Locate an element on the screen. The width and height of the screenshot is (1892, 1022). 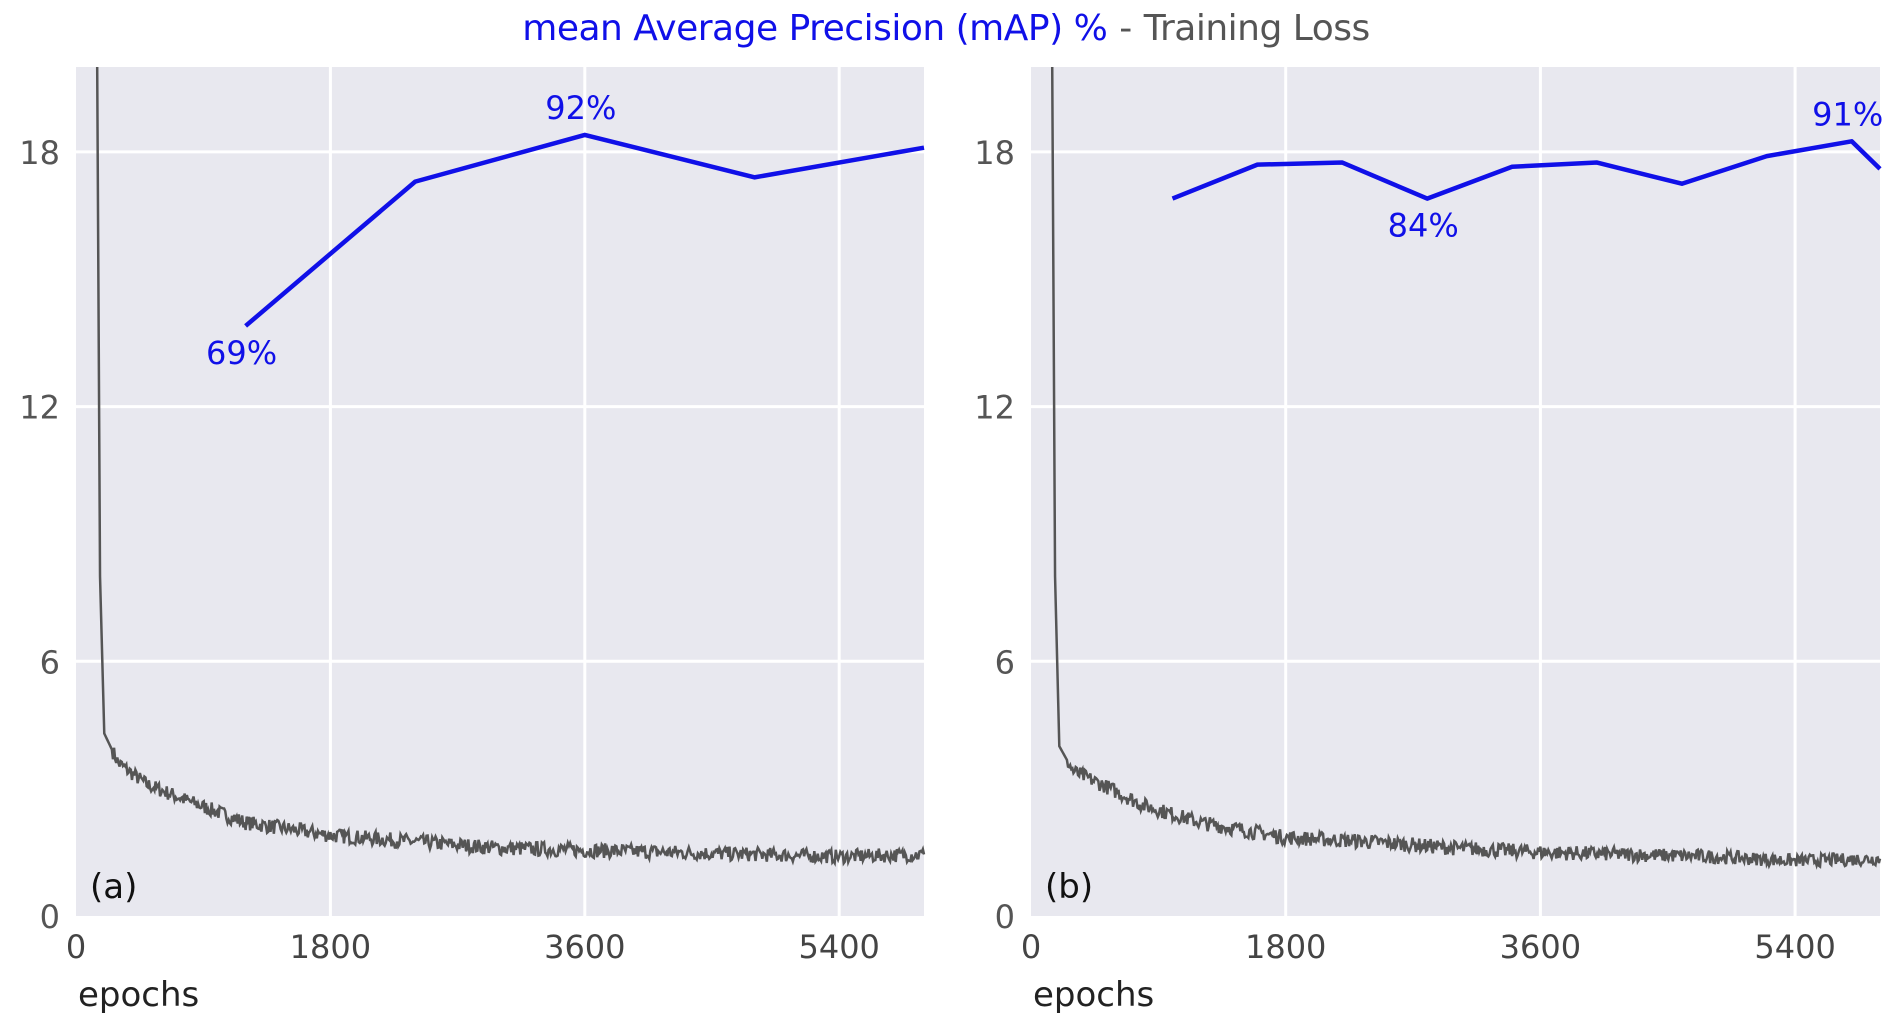
map-line is located at coordinates (1526, 170).